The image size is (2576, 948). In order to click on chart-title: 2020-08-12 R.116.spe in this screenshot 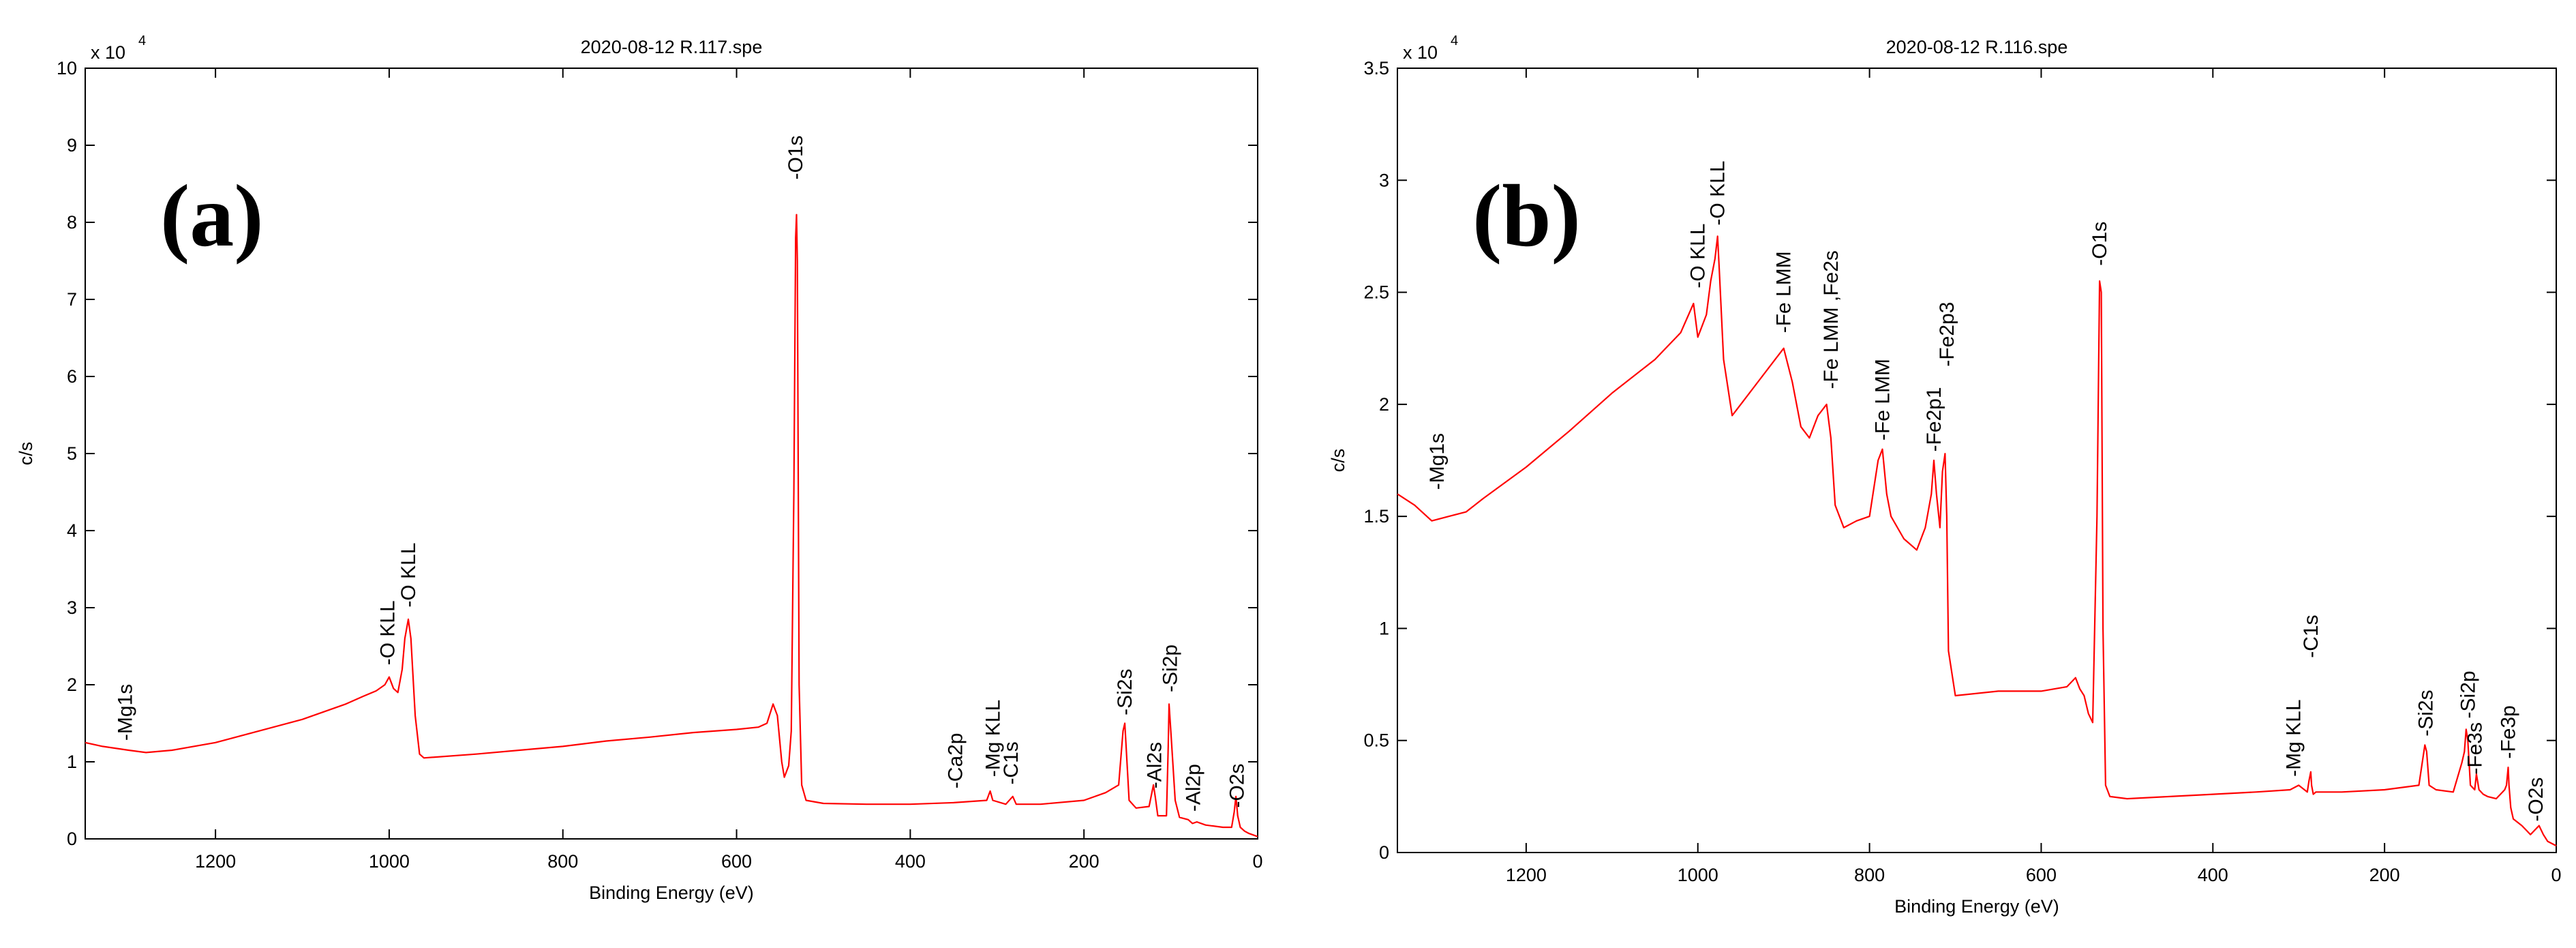, I will do `click(1977, 47)`.